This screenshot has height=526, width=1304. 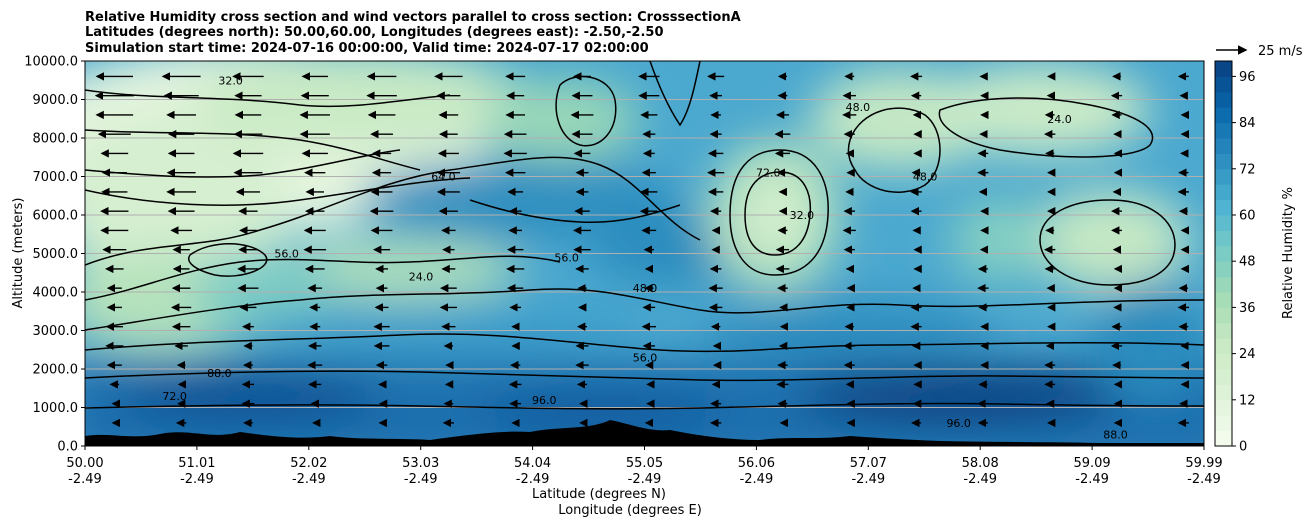 What do you see at coordinates (1247, 308) in the screenshot?
I see `colorbar-tick-label: 36` at bounding box center [1247, 308].